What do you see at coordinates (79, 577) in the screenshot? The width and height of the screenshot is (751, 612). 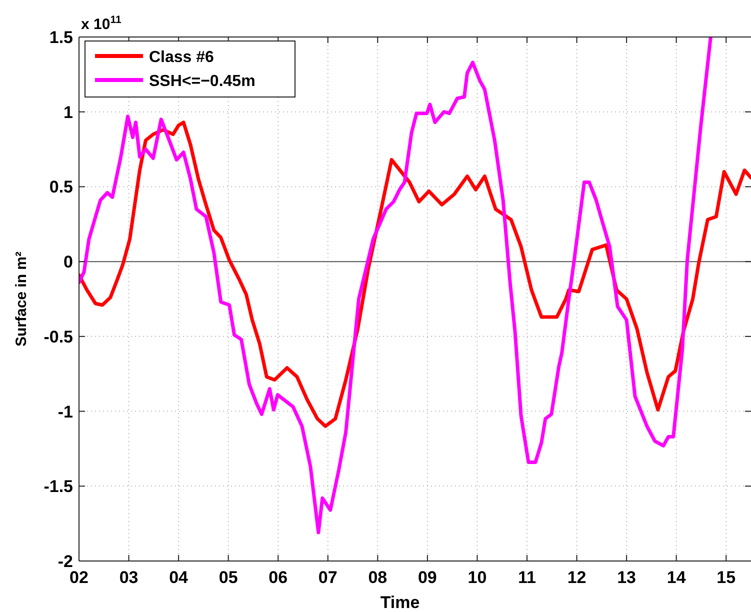 I see `x-tick-label: 02` at bounding box center [79, 577].